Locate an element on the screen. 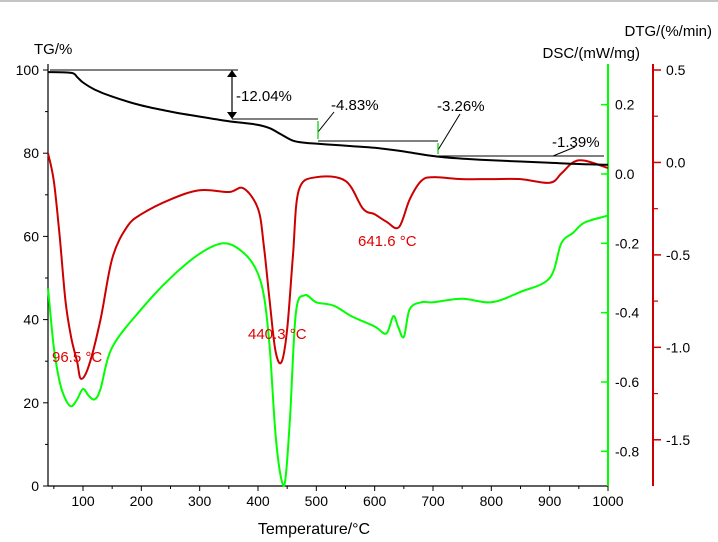 Image resolution: width=718 pixels, height=542 pixels. dtg-axis-ticks: -1.5 -1.0 -0.5 0.0 0.5 is located at coordinates (671, 255).